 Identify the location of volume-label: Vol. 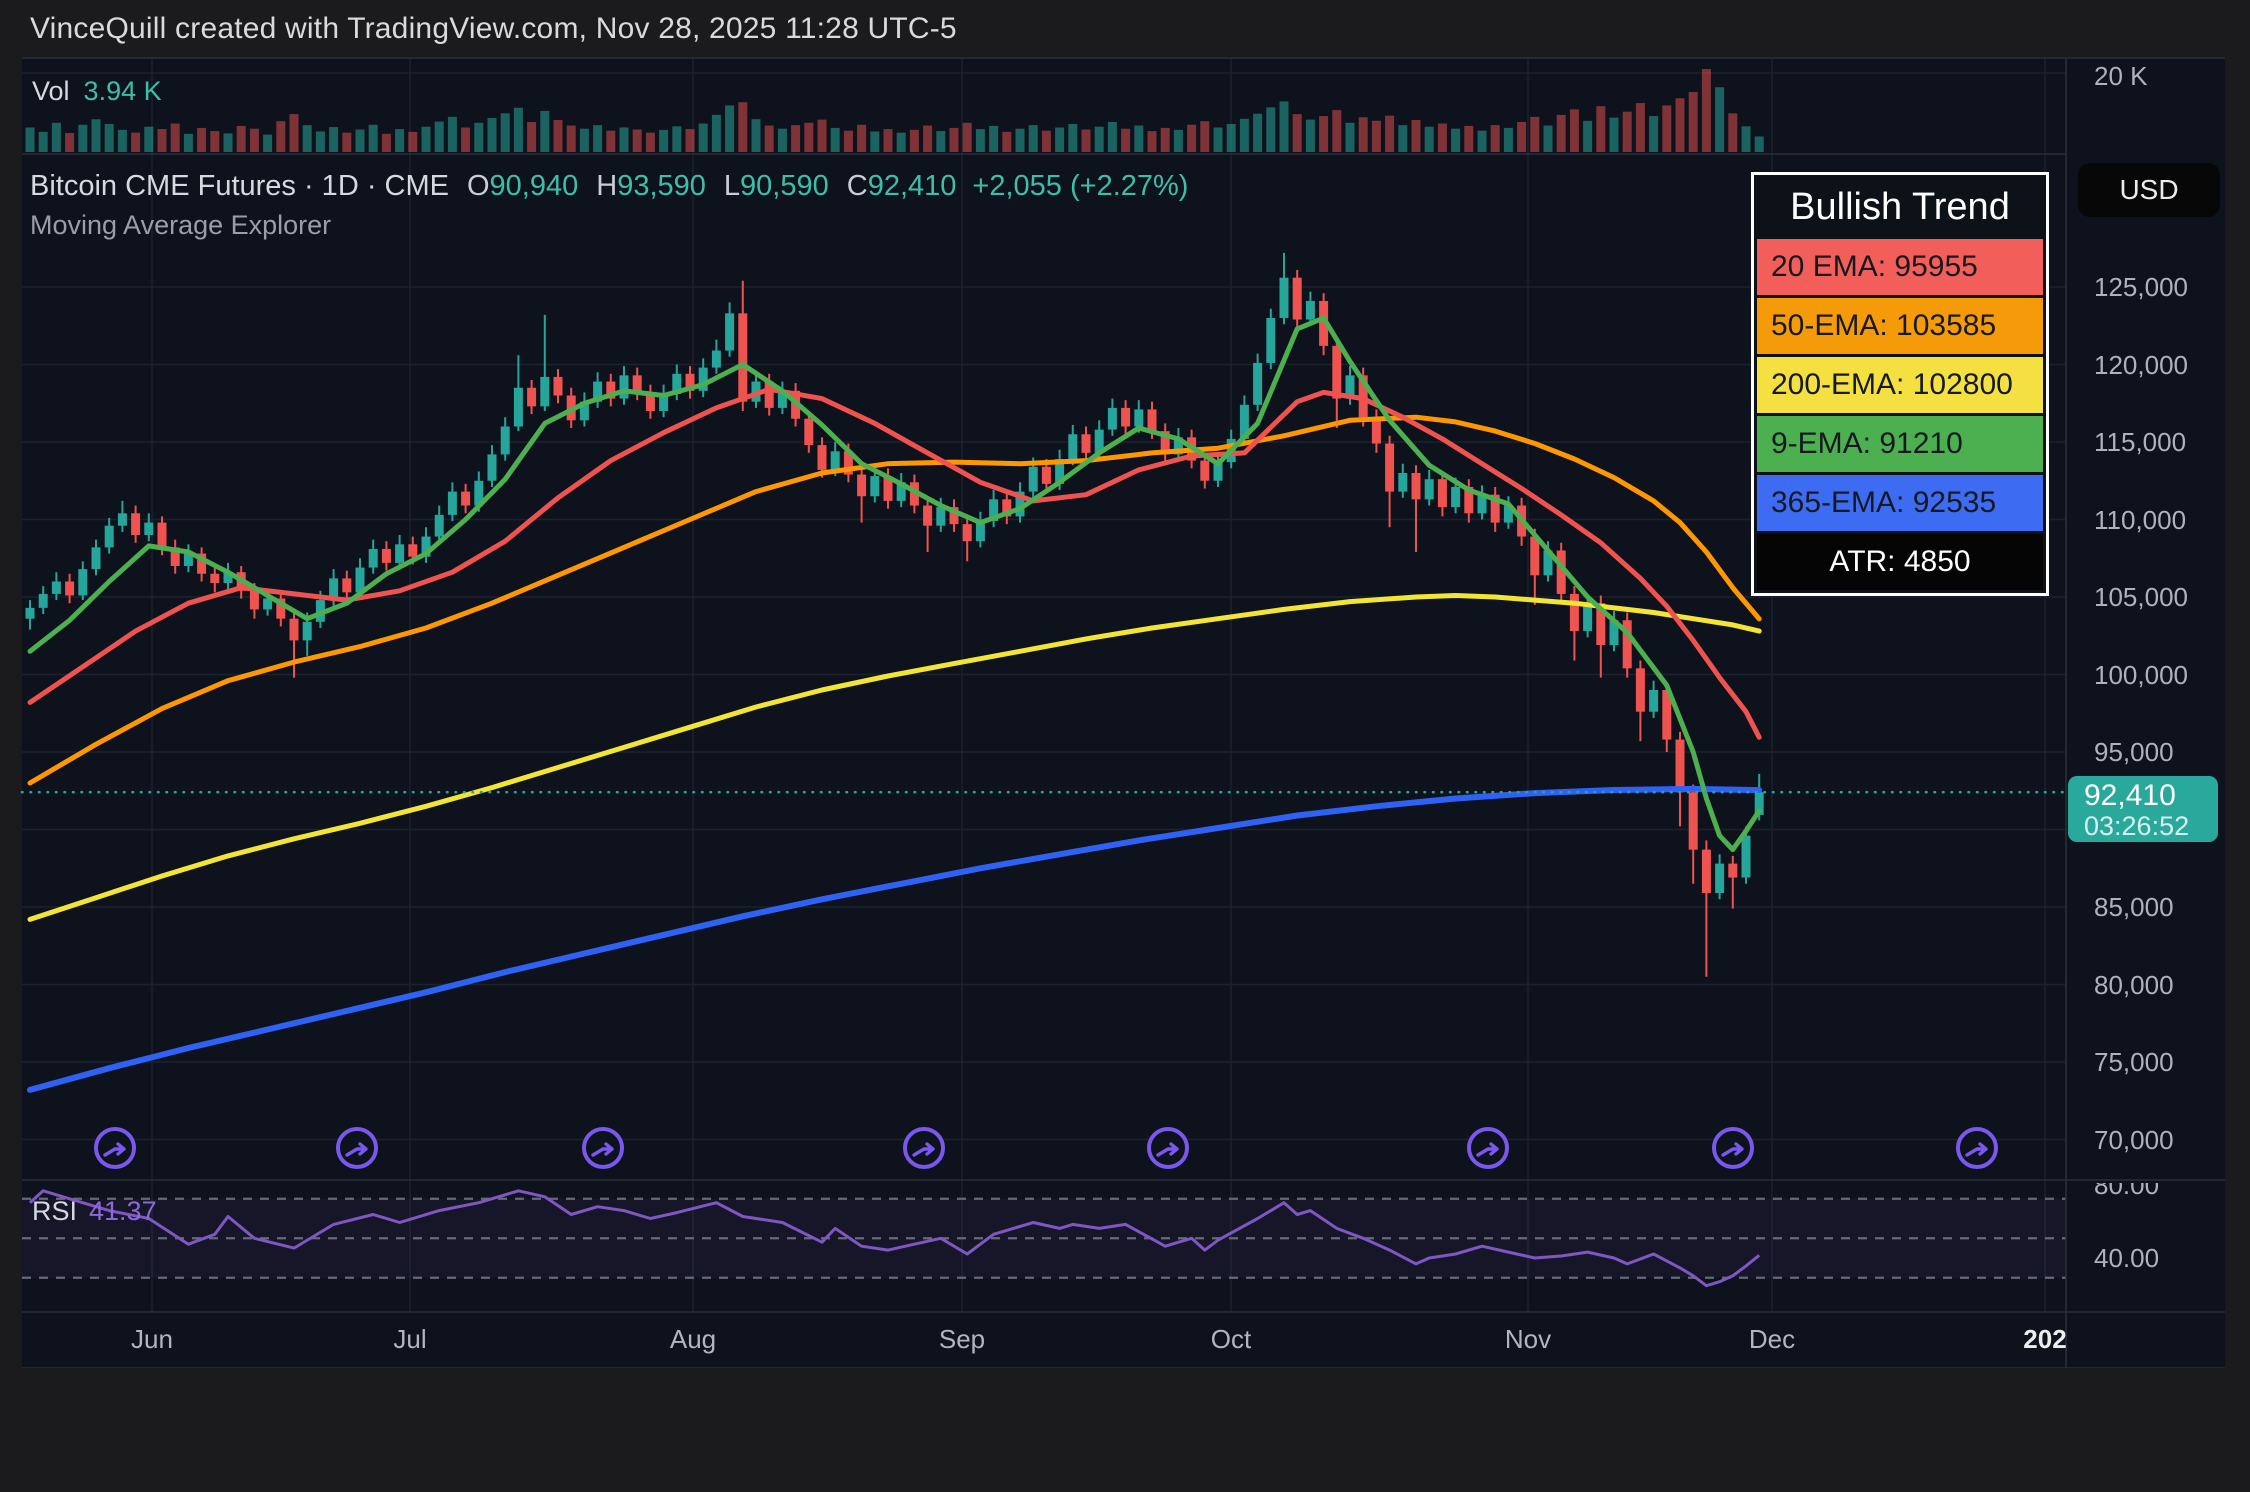
(51, 91).